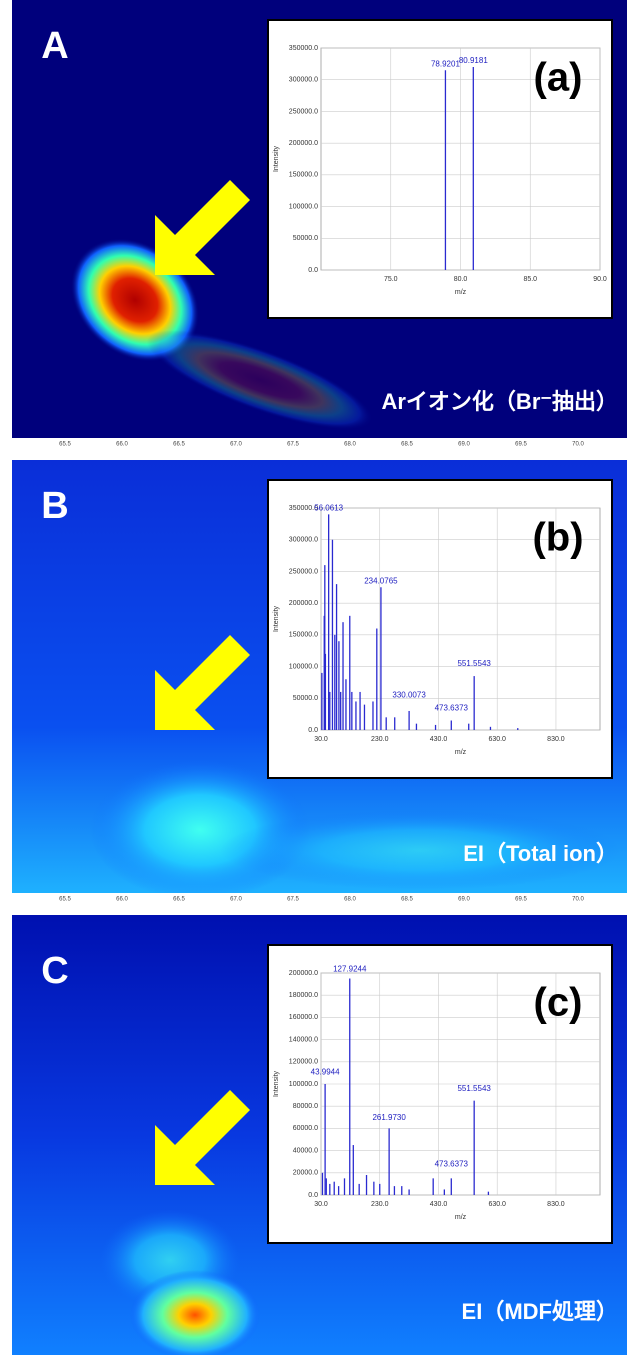 This screenshot has height=1355, width=627. I want to click on peak-label: 261.9730, so click(389, 1117).